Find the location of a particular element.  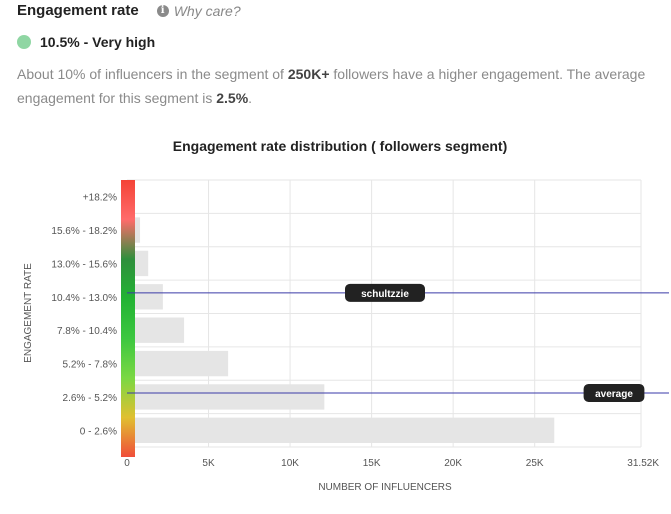

y-axis-label: ENGAGEMENT RATE is located at coordinates (28, 313).